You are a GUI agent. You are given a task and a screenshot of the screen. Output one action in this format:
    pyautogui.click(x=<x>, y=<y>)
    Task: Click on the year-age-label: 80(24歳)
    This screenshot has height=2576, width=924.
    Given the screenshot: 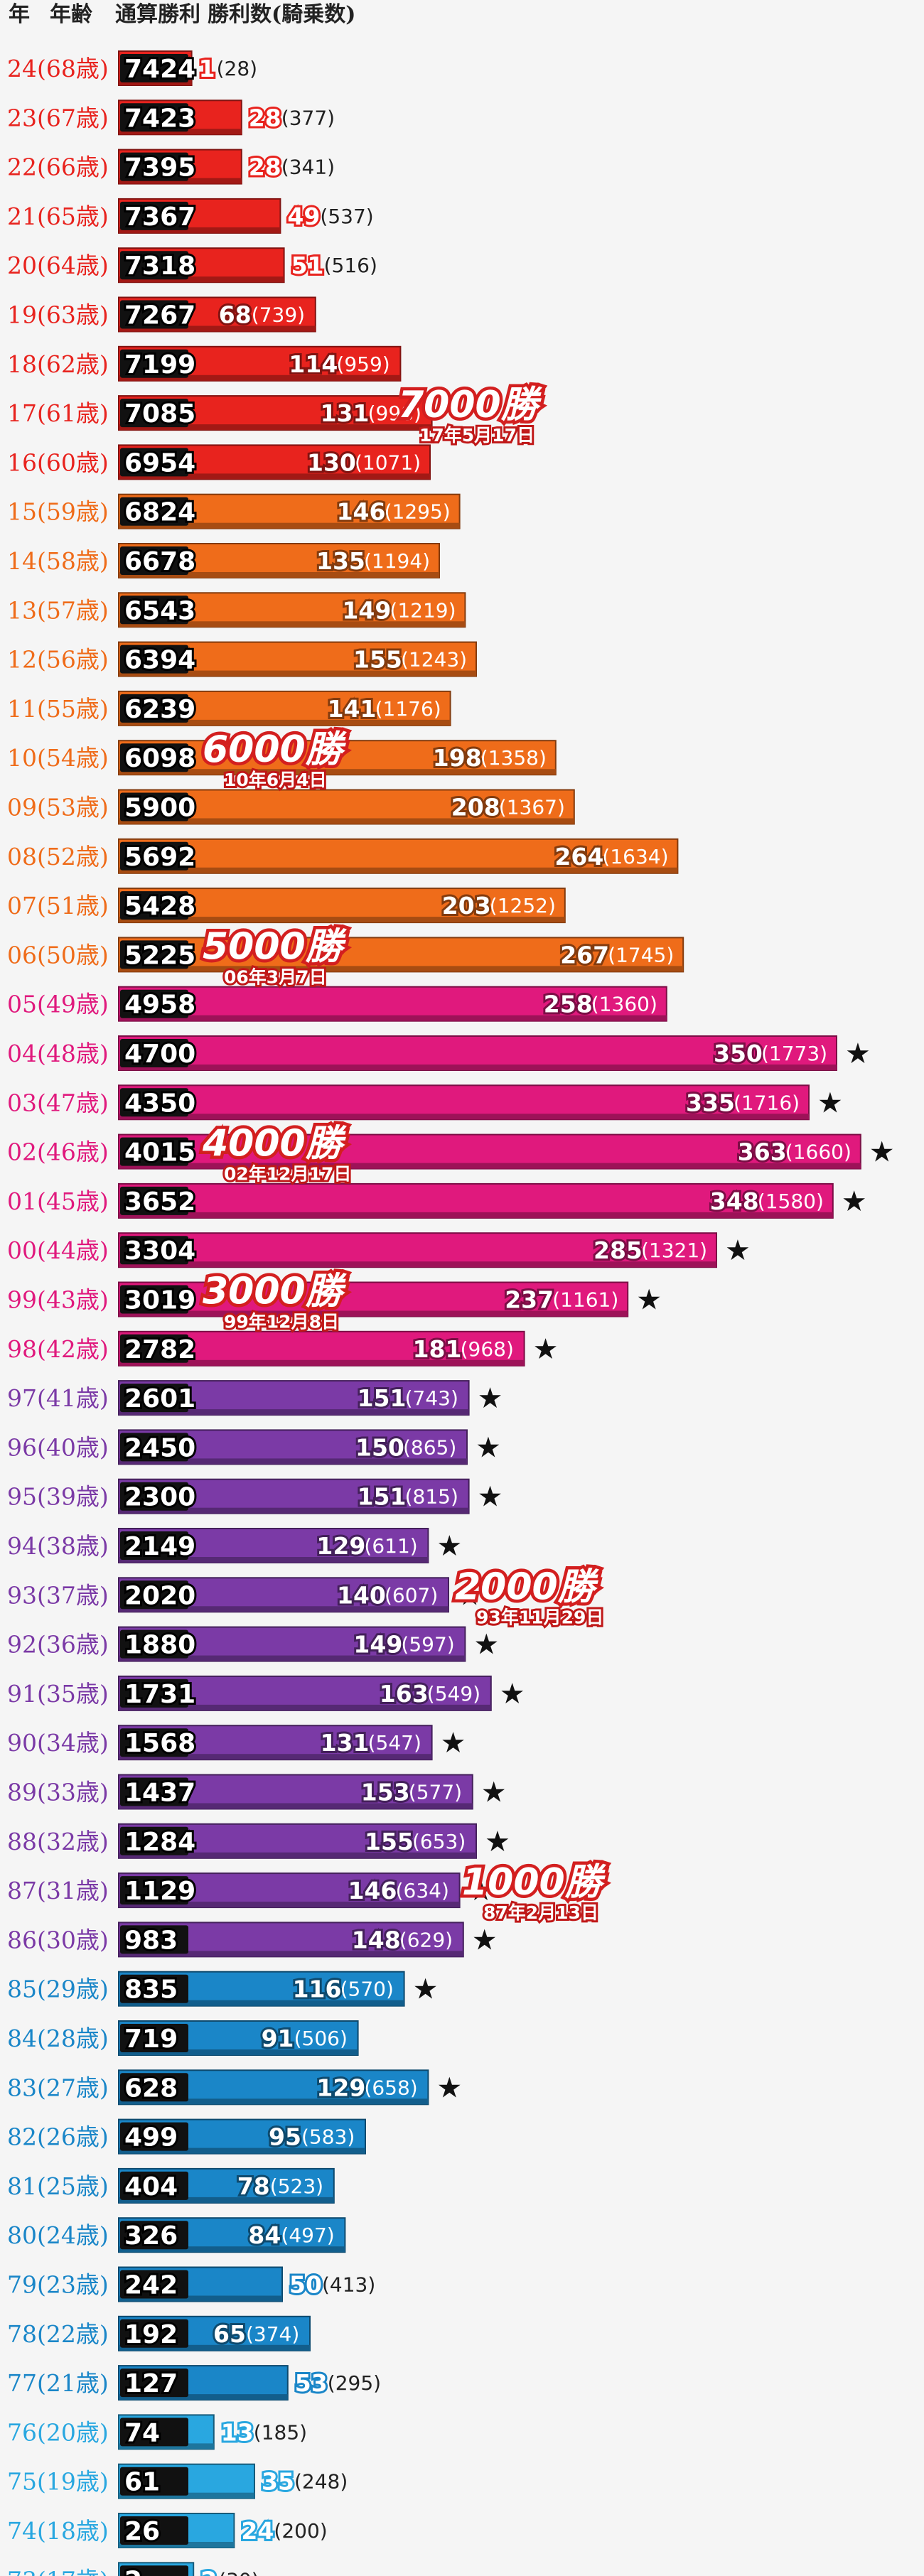 What is the action you would take?
    pyautogui.click(x=58, y=2235)
    